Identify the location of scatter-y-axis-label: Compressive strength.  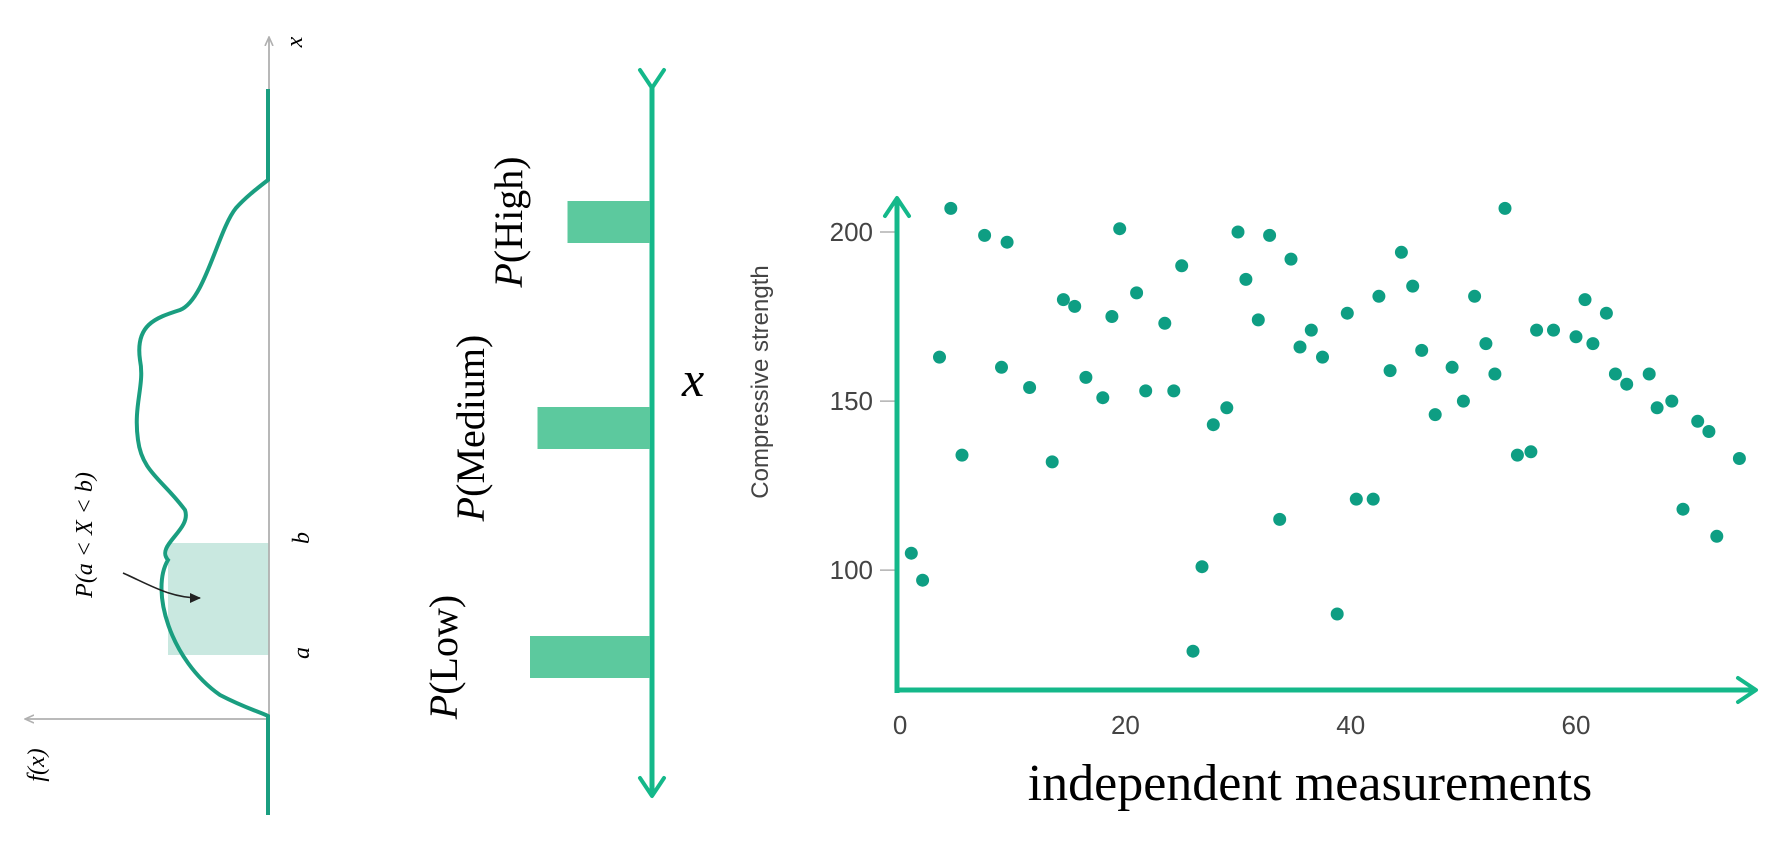
(760, 381).